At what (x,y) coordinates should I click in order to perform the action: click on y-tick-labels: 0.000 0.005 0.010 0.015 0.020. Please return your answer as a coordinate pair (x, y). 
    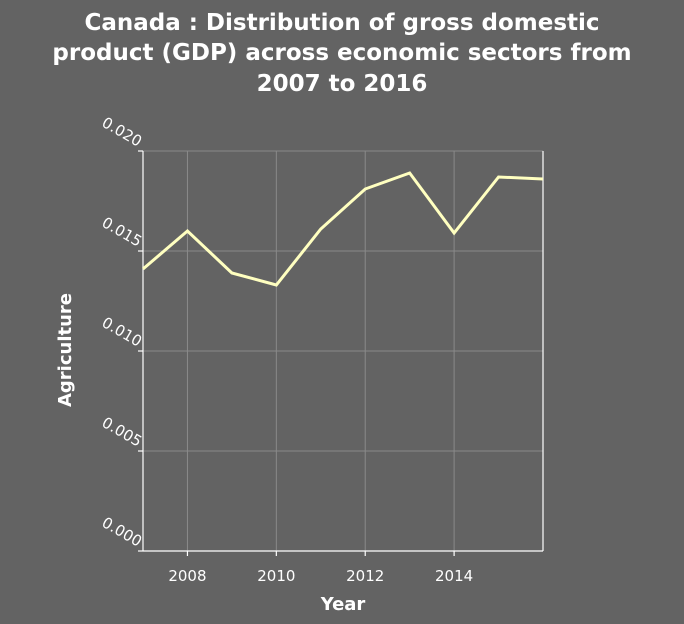
    Looking at the image, I should click on (122, 331).